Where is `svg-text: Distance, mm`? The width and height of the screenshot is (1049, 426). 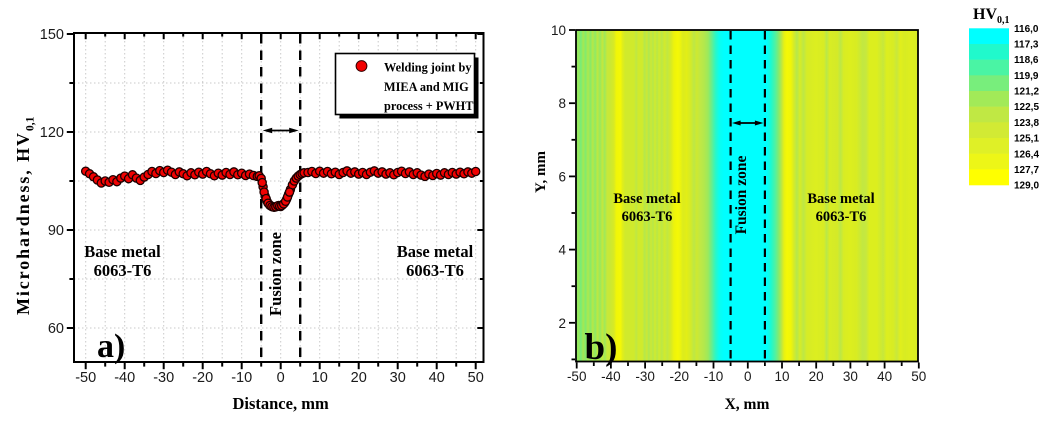
svg-text: Distance, mm is located at coordinates (280, 403).